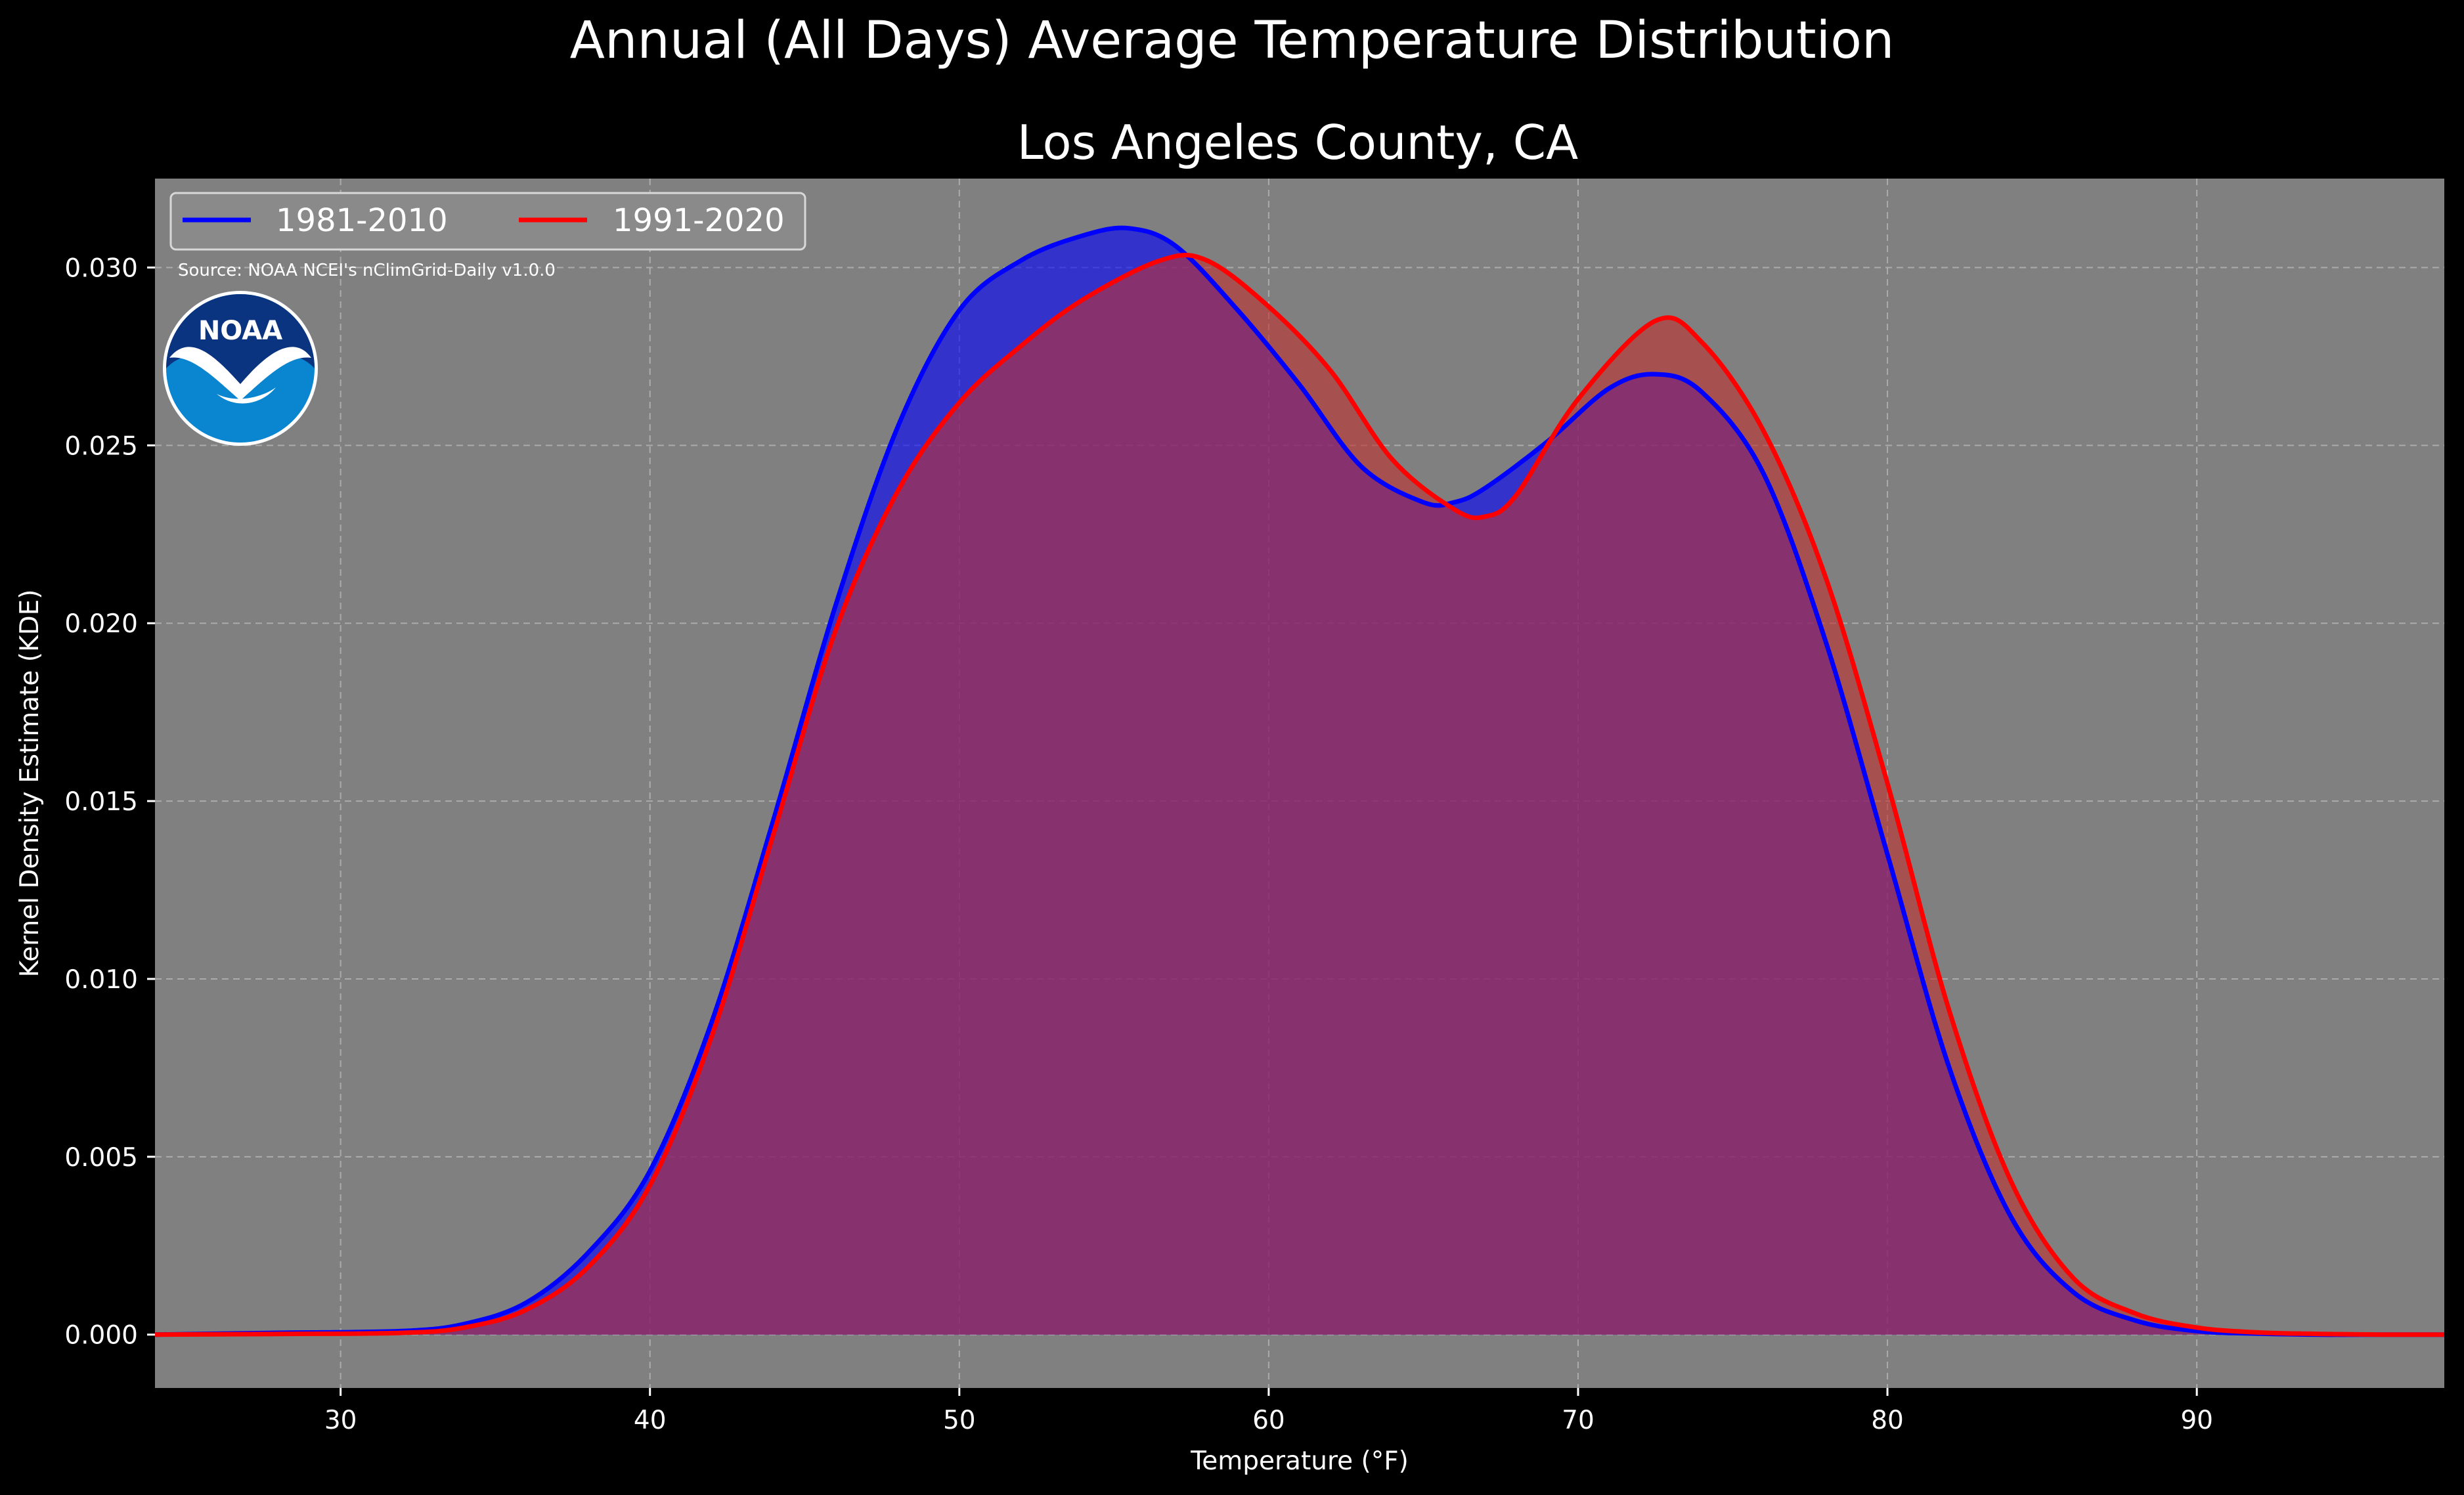  What do you see at coordinates (101, 802) in the screenshot?
I see `y-tick-label: 0.015` at bounding box center [101, 802].